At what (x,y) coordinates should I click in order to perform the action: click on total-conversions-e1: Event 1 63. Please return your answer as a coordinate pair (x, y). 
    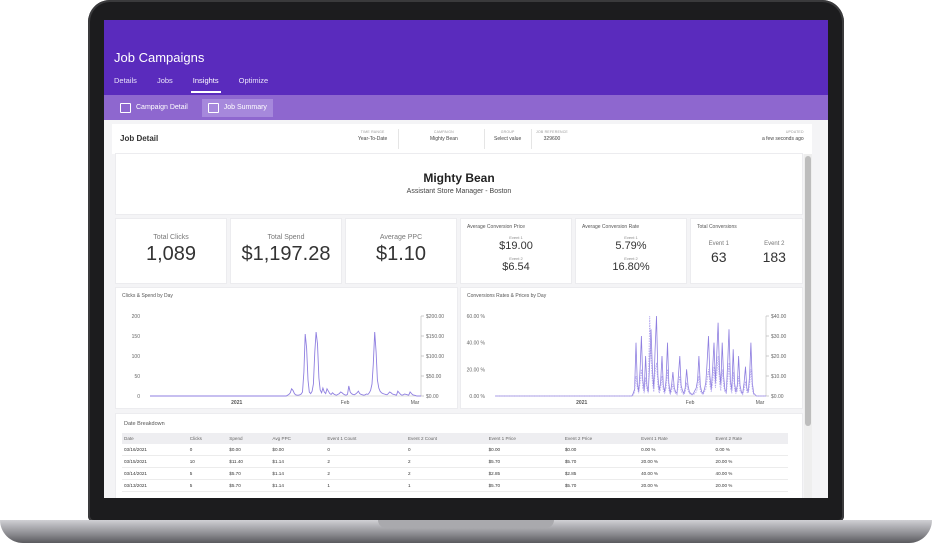
    Looking at the image, I should click on (719, 253).